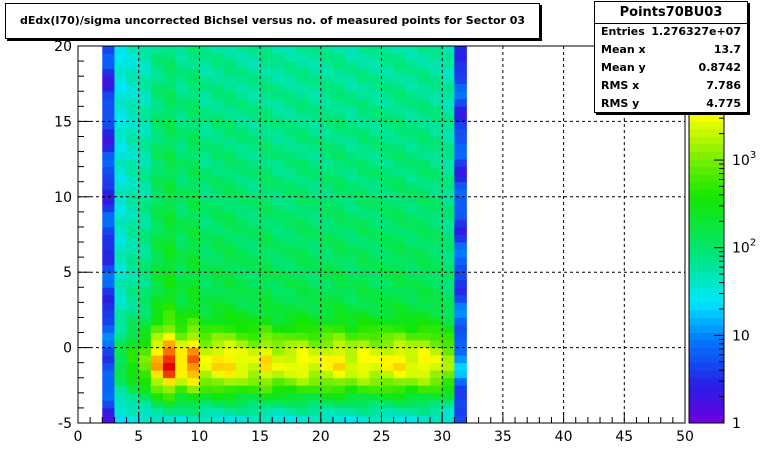 This screenshot has height=469, width=763. What do you see at coordinates (138, 437) in the screenshot?
I see `x-tick-label: 5` at bounding box center [138, 437].